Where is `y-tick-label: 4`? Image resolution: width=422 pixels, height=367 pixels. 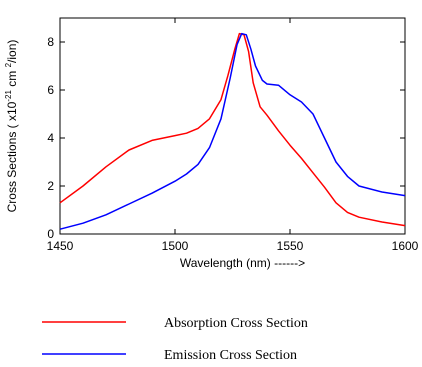 y-tick-label: 4 is located at coordinates (50, 138).